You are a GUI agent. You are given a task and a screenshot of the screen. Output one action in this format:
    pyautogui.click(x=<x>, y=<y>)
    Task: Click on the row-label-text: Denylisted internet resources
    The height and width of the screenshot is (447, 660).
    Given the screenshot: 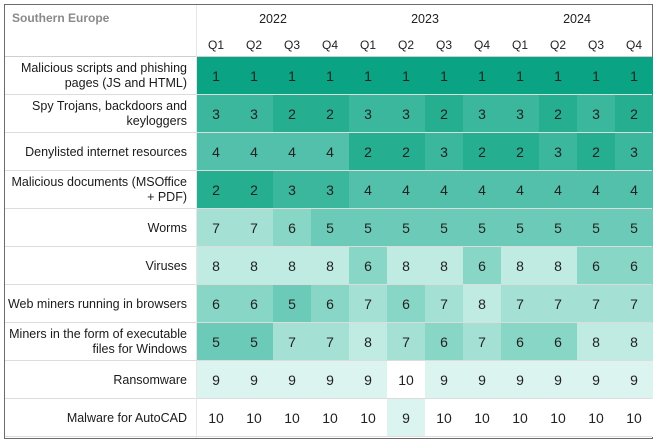 What is the action you would take?
    pyautogui.click(x=106, y=151)
    